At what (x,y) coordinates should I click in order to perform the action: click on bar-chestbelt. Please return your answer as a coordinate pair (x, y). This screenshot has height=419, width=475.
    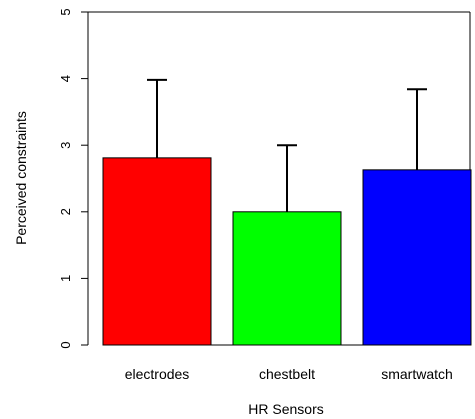
    Looking at the image, I should click on (287, 278).